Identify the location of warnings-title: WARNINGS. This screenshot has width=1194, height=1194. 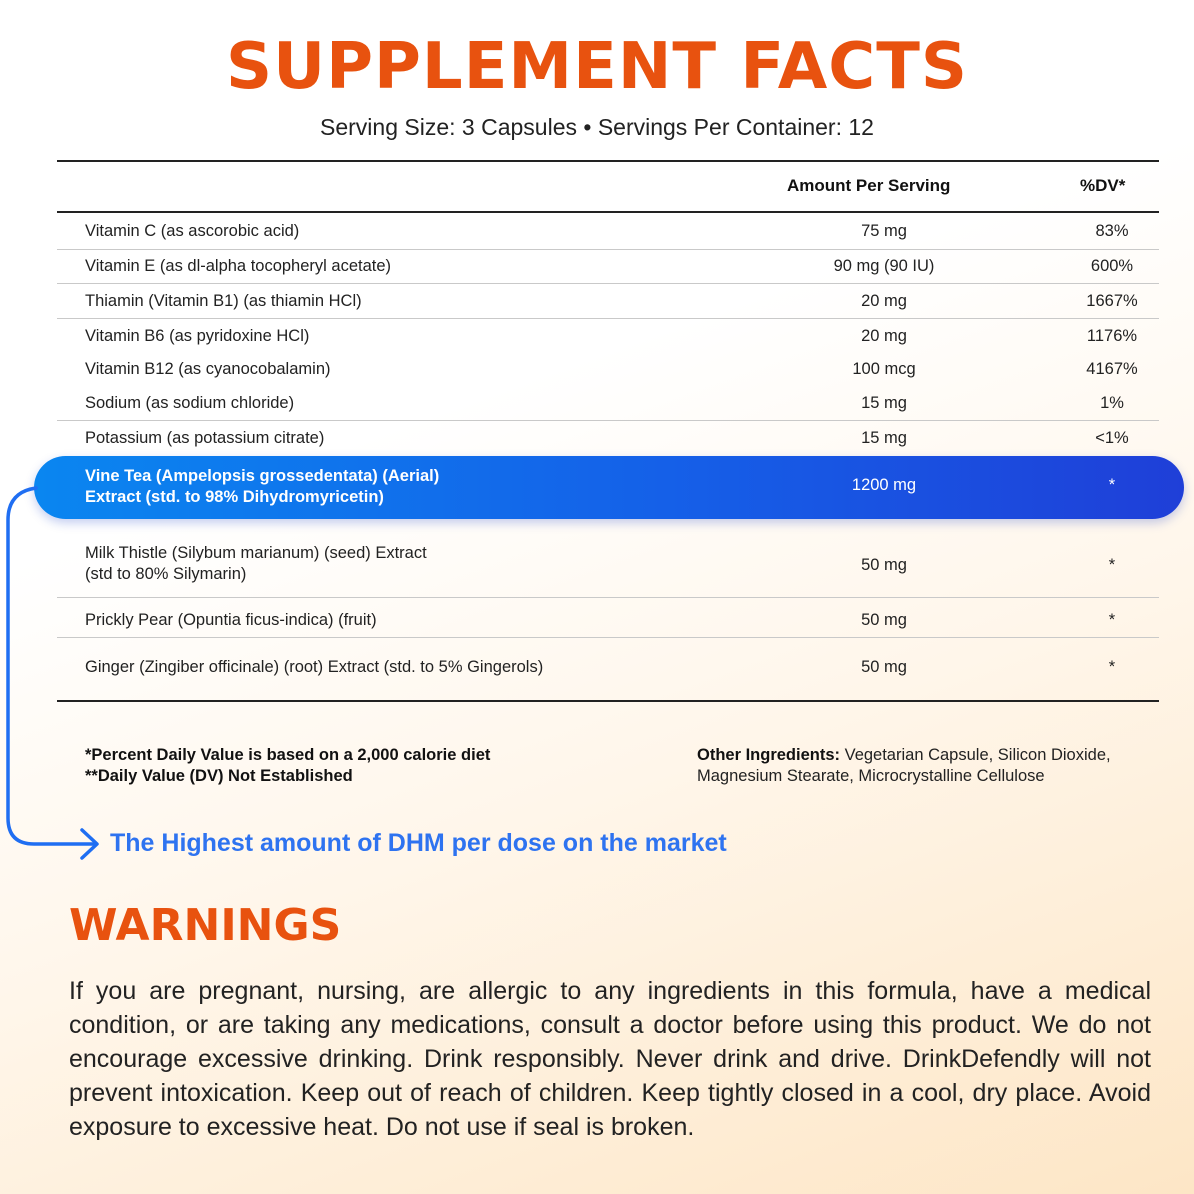
(205, 925).